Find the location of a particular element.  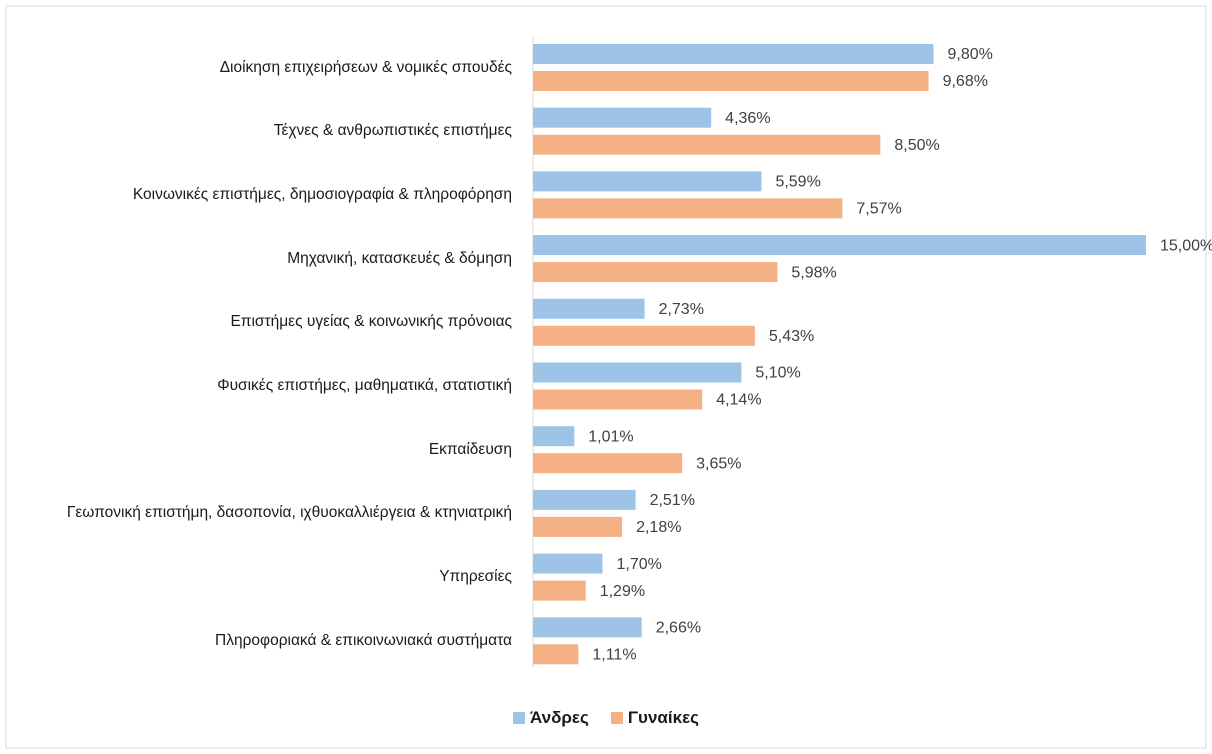

data-label: 5,98% is located at coordinates (813, 272).